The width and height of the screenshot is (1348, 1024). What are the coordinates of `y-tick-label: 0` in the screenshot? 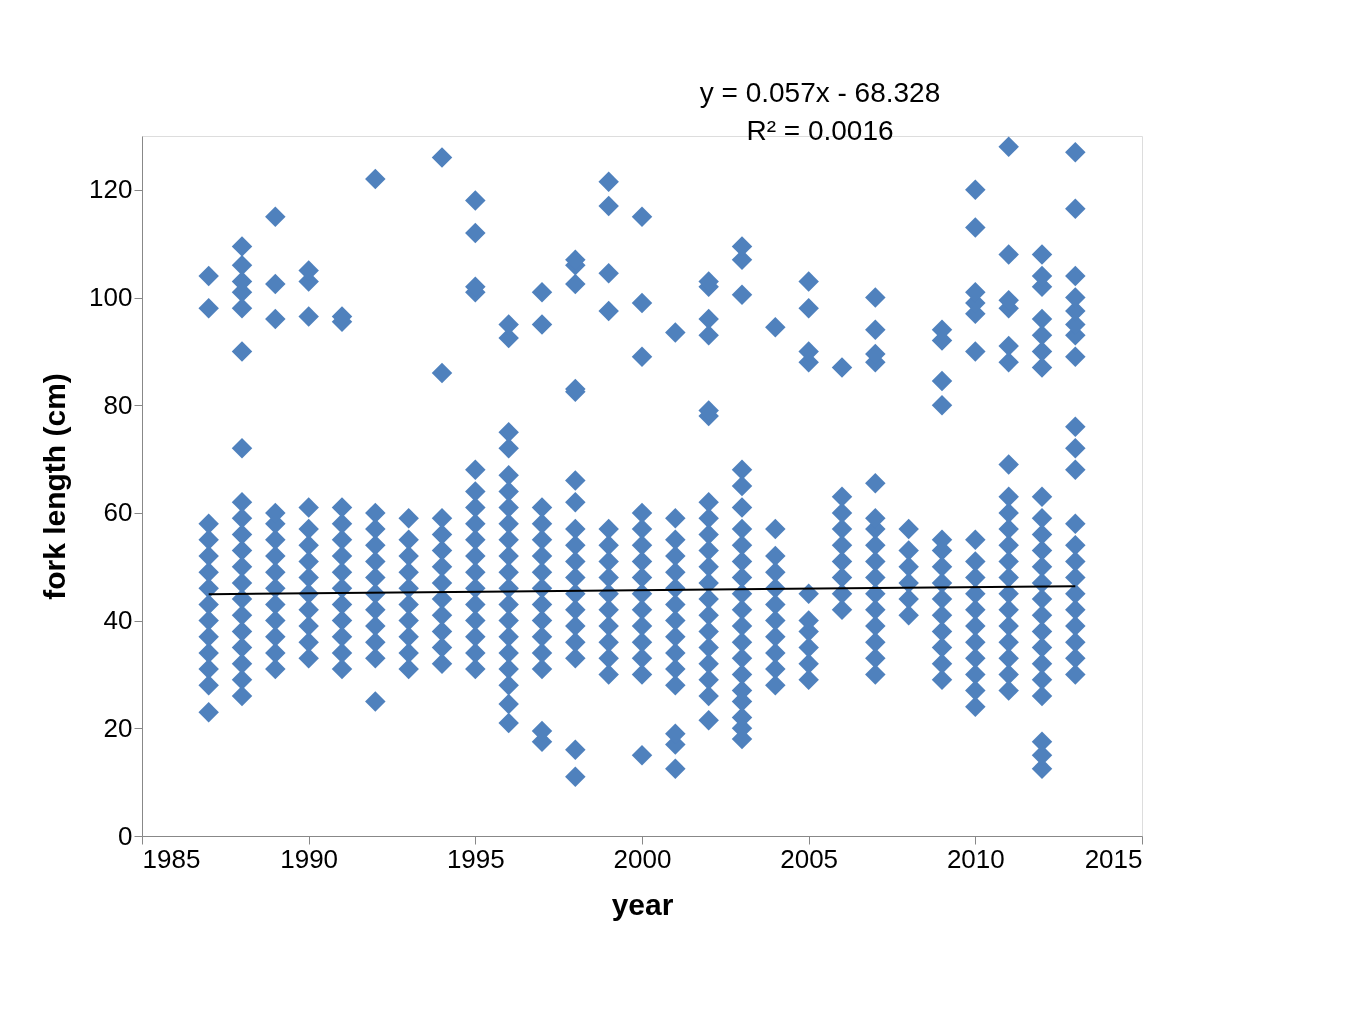 It's located at (125, 835).